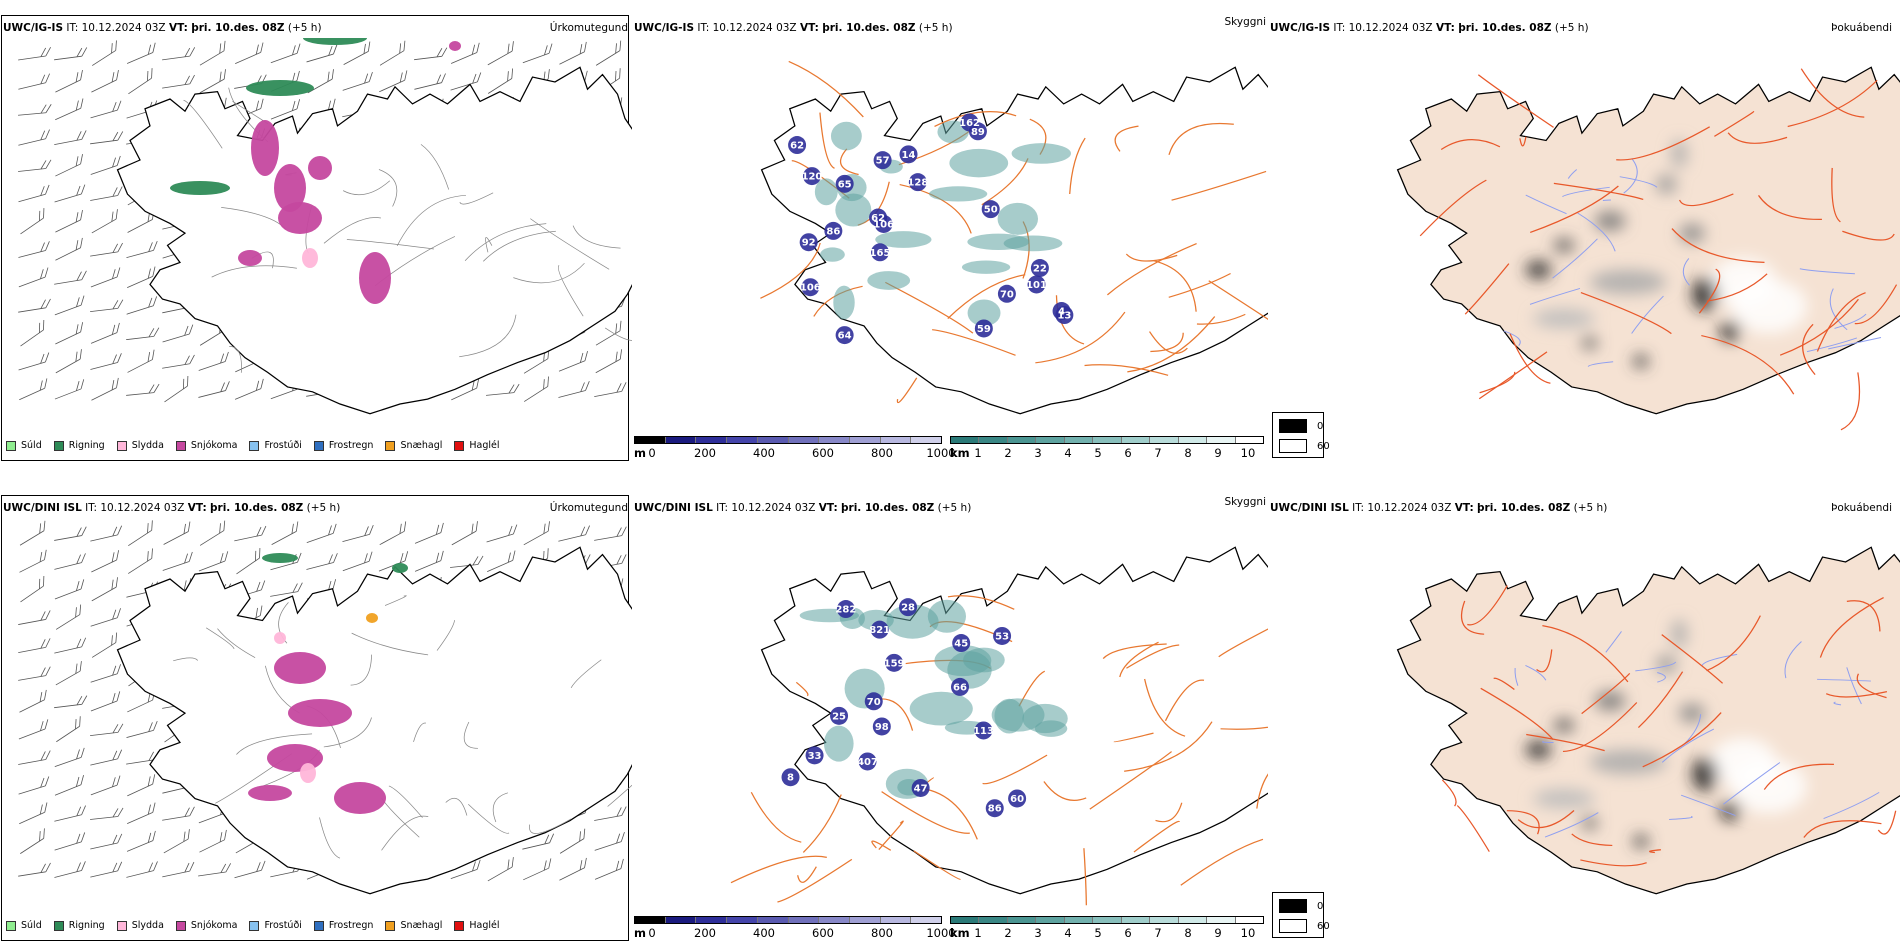  What do you see at coordinates (705, 453) in the screenshot?
I see `ceiling-tick-label: 200` at bounding box center [705, 453].